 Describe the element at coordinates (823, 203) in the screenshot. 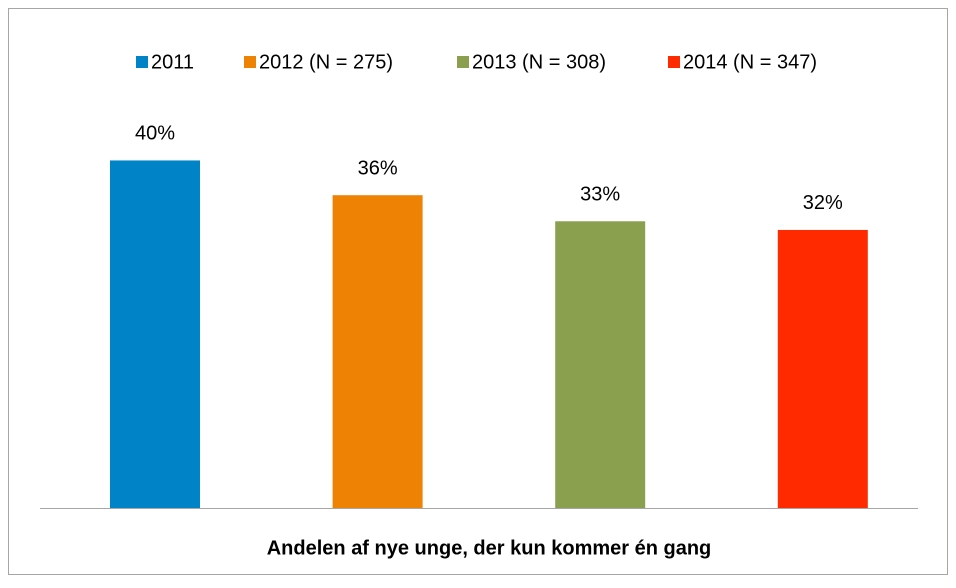

I see `value-label: 32%` at that location.